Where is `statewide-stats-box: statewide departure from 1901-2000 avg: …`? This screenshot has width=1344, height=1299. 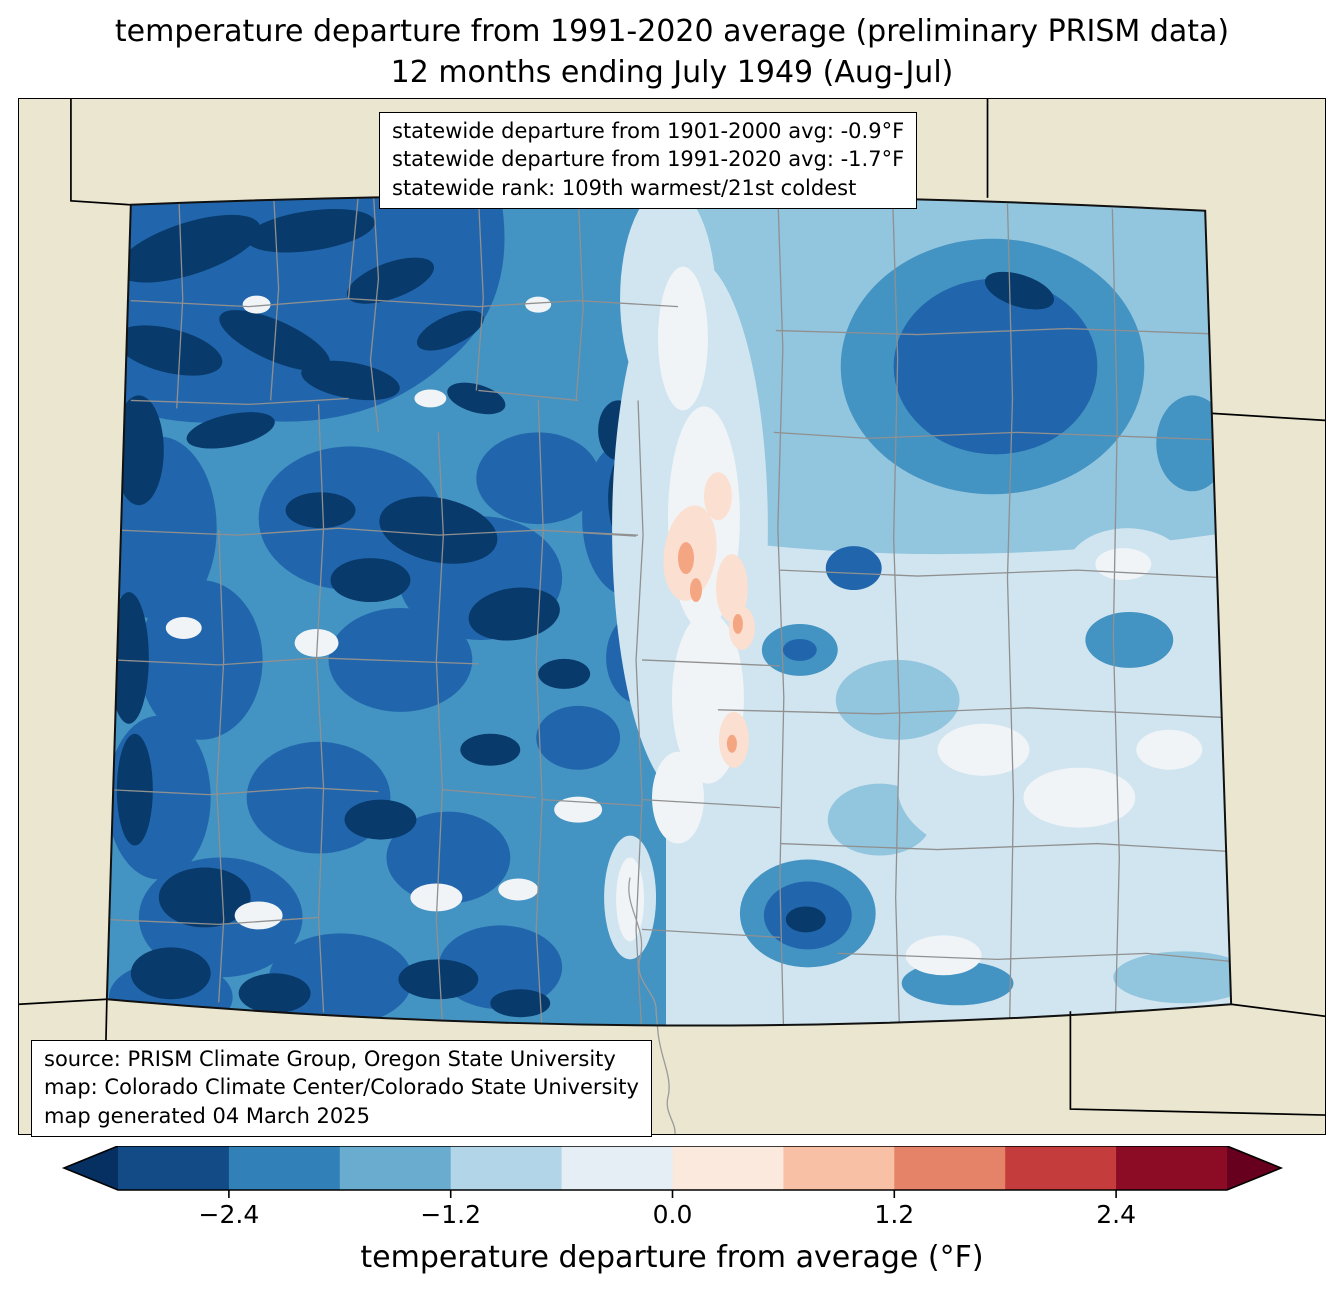 statewide-stats-box: statewide departure from 1901-2000 avg: … is located at coordinates (648, 161).